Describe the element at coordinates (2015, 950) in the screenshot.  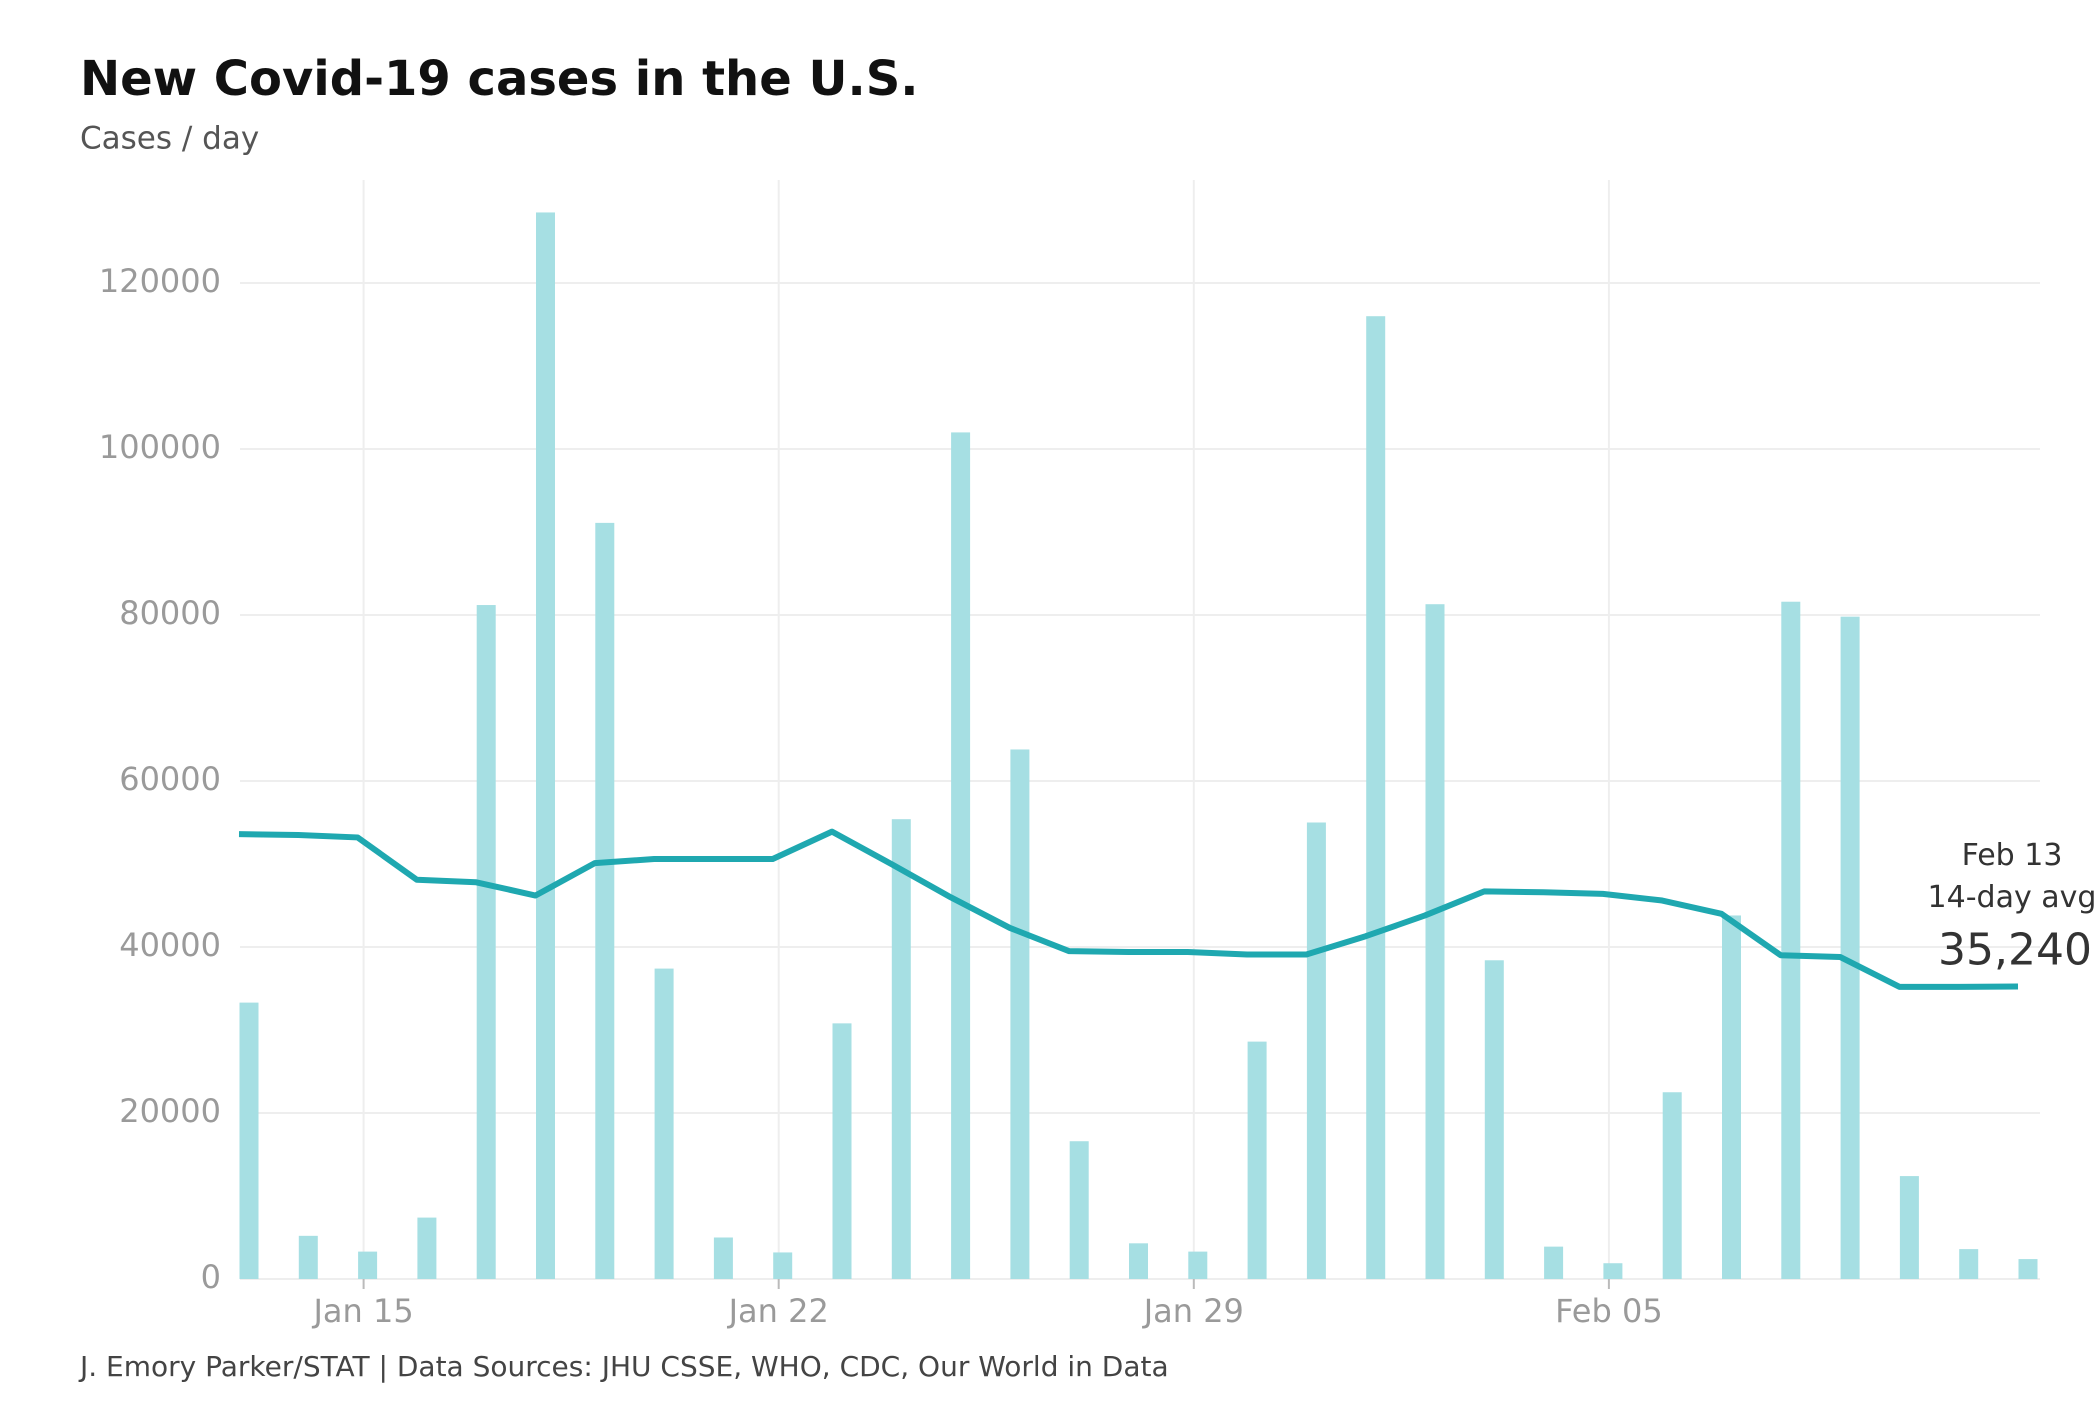
I see `value-label: 35,240` at that location.